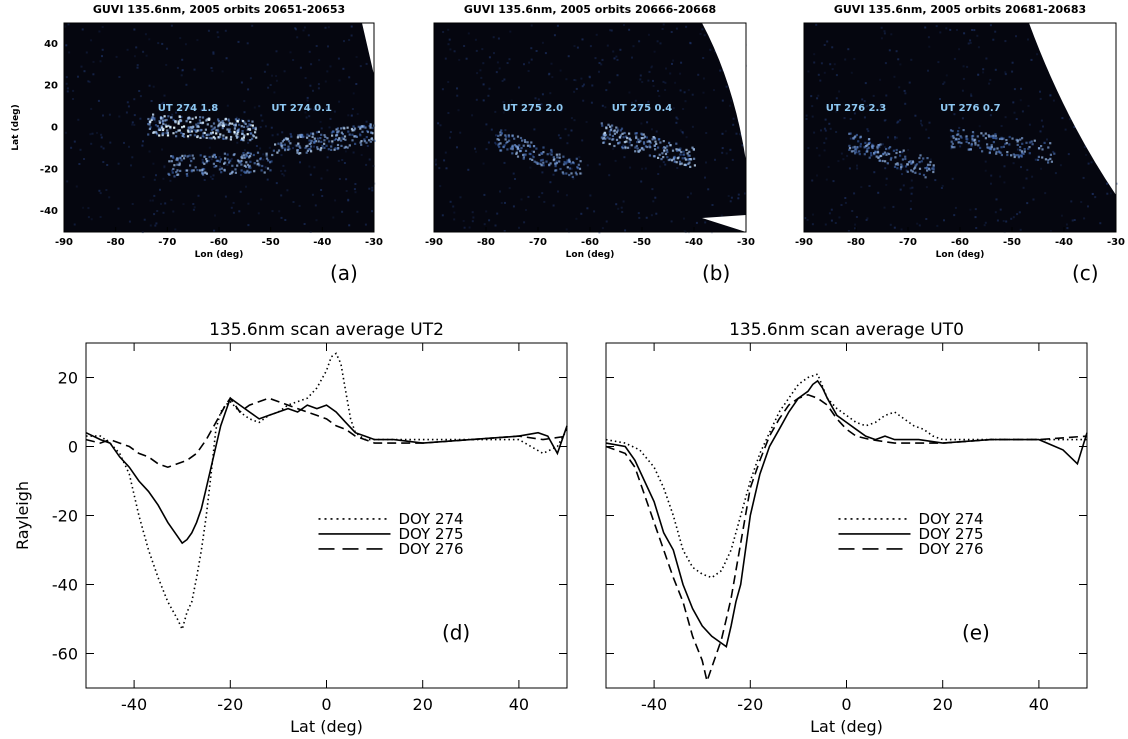 Image resolution: width=1128 pixels, height=739 pixels. I want to click on y-tick-label: -20, so click(49, 169).